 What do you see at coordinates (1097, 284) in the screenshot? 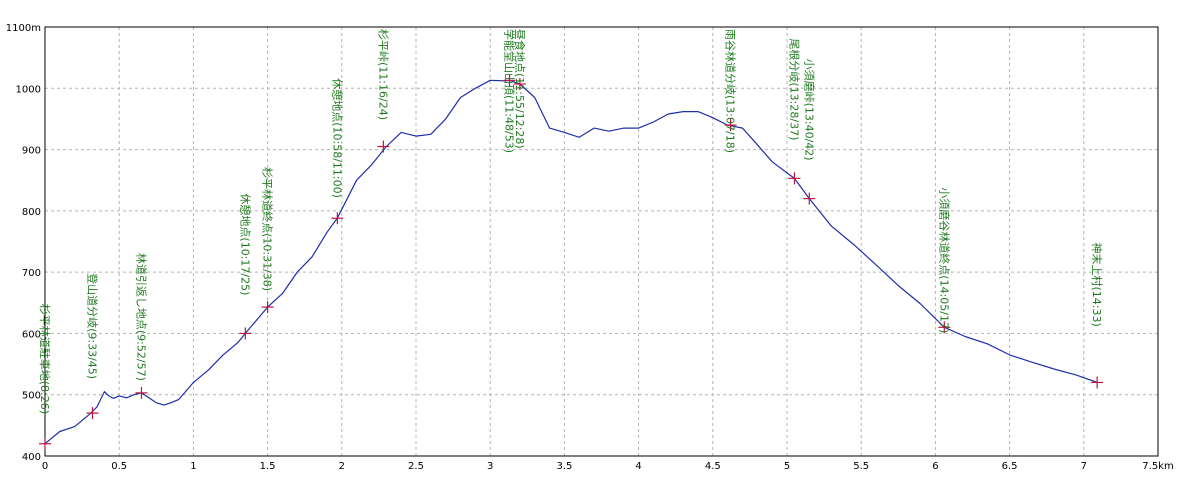
I see `waypoint-label: 神末上村(14:33)` at bounding box center [1097, 284].